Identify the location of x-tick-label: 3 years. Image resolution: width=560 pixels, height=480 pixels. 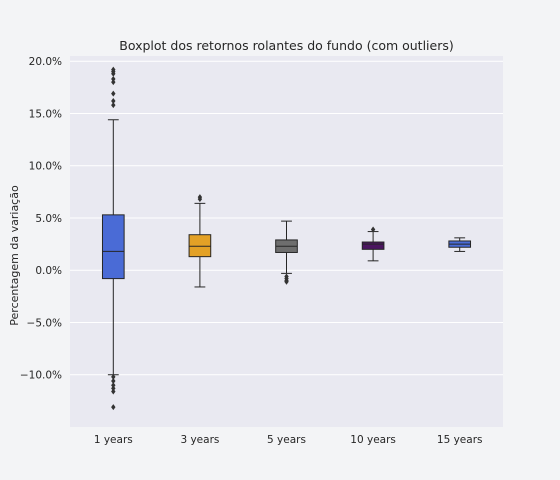
(199, 440).